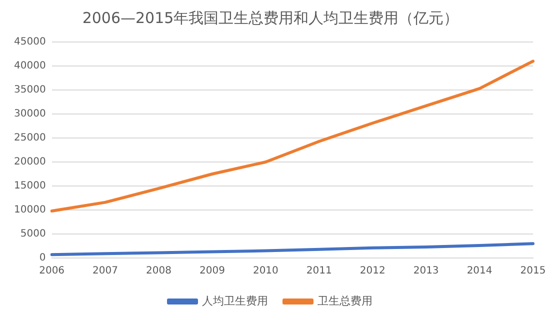 The height and width of the screenshot is (321, 553). I want to click on x-tick-label: 2010, so click(265, 271).